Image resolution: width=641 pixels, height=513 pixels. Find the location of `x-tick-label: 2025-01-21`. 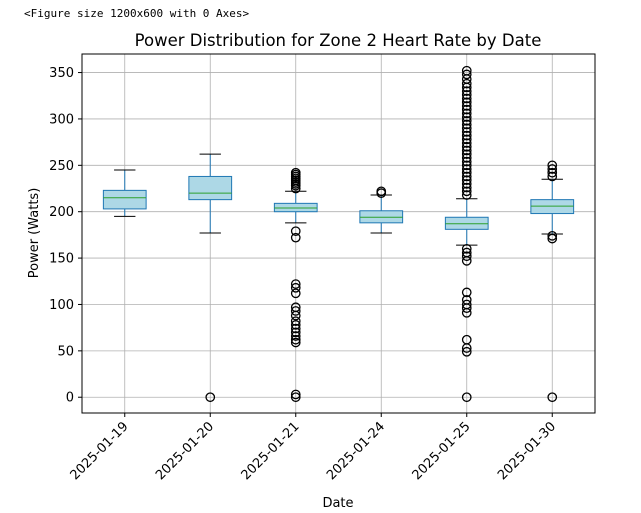

x-tick-label: 2025-01-21 is located at coordinates (271, 451).